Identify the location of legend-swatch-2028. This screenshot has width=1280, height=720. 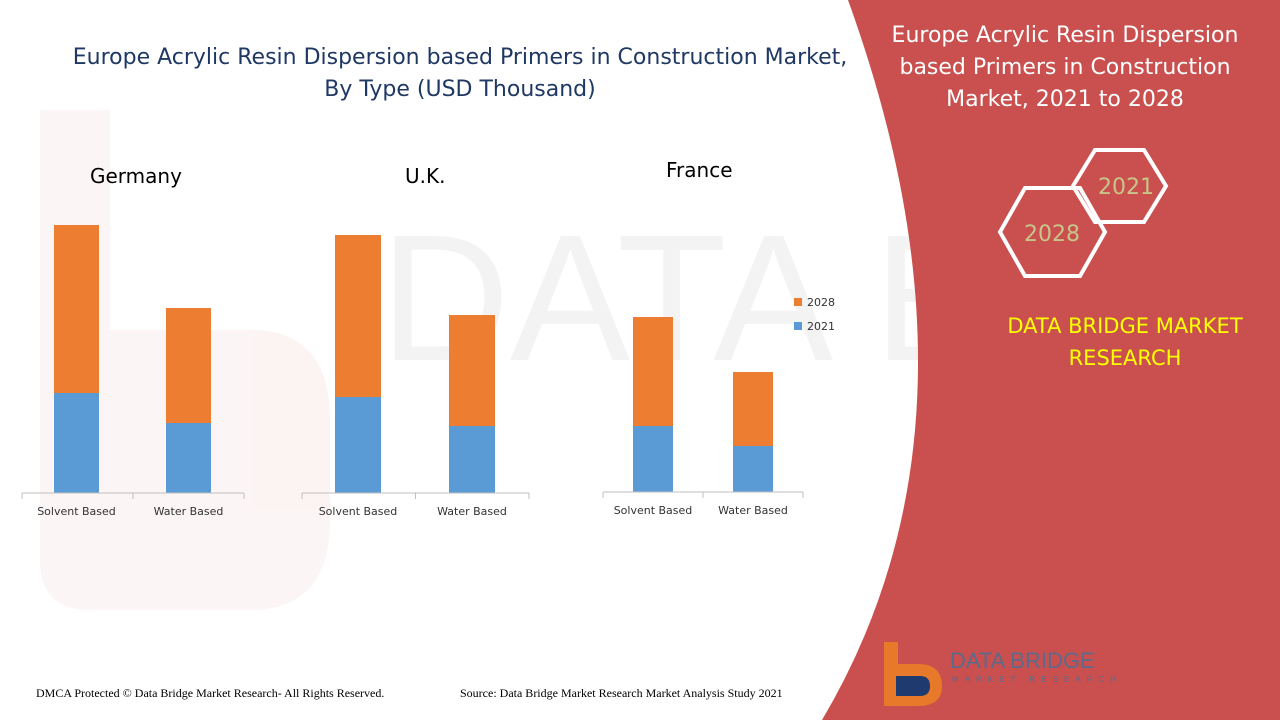
(798, 302).